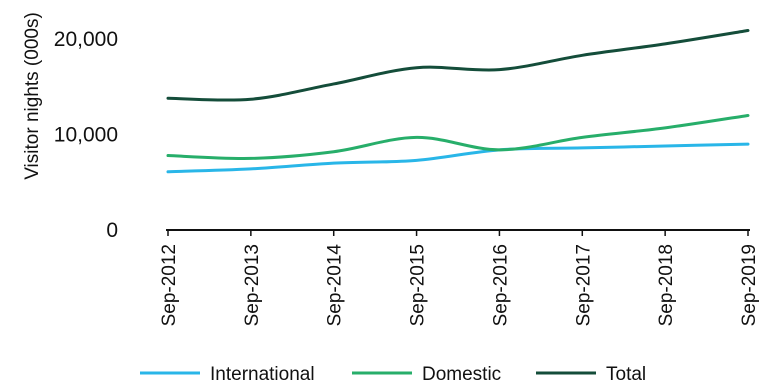  I want to click on x-tick-label: Sep-2017, so click(583, 285).